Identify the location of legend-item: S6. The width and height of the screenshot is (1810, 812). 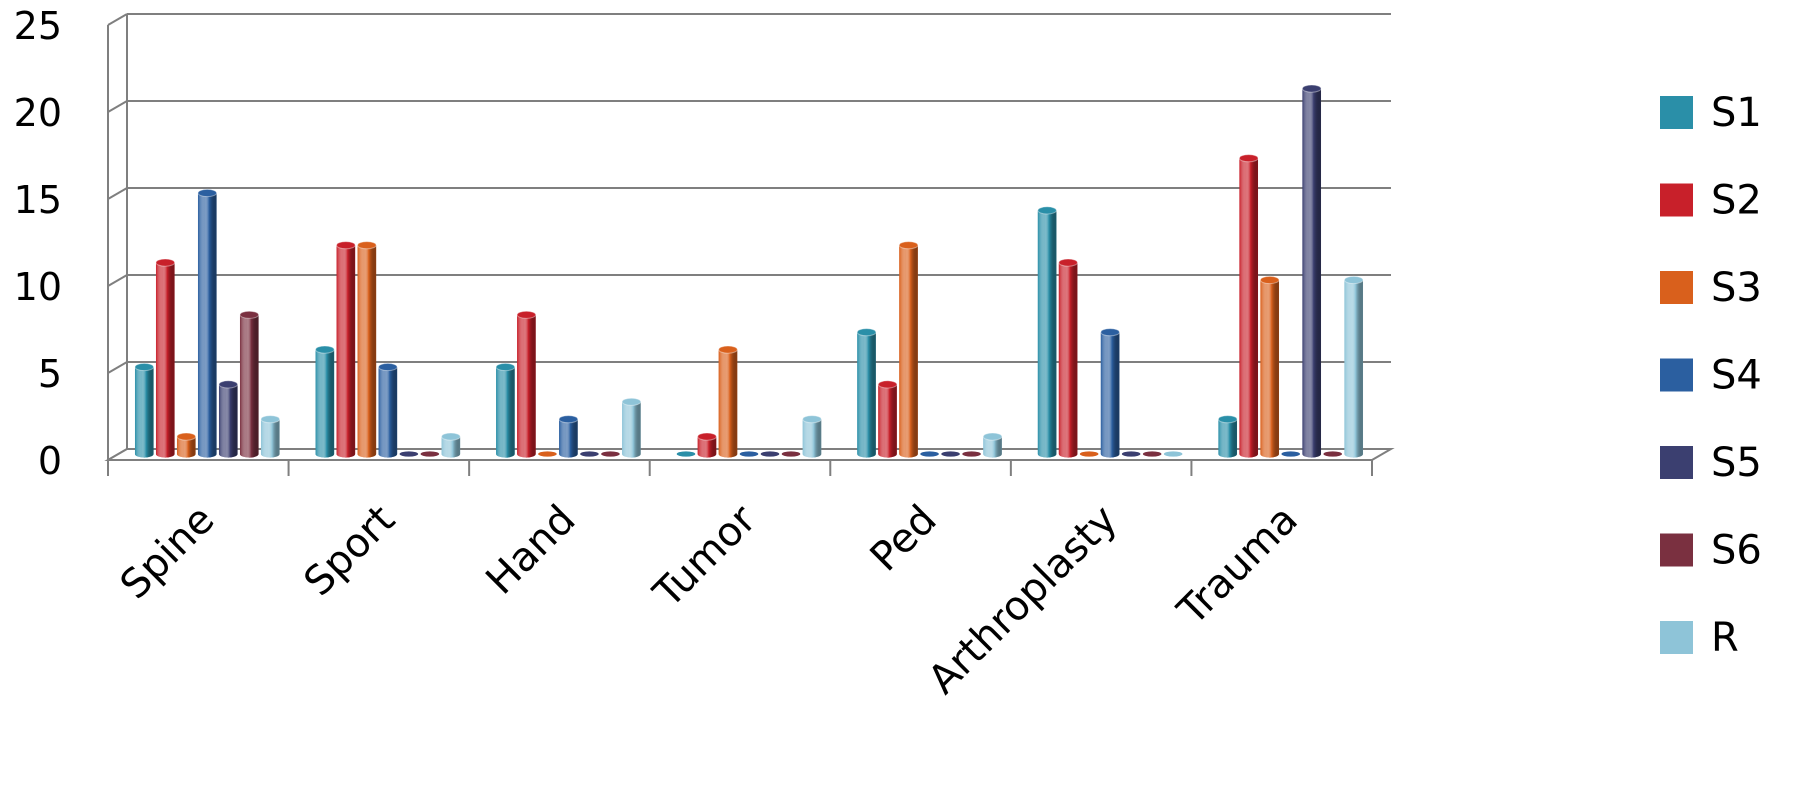
(1711, 551).